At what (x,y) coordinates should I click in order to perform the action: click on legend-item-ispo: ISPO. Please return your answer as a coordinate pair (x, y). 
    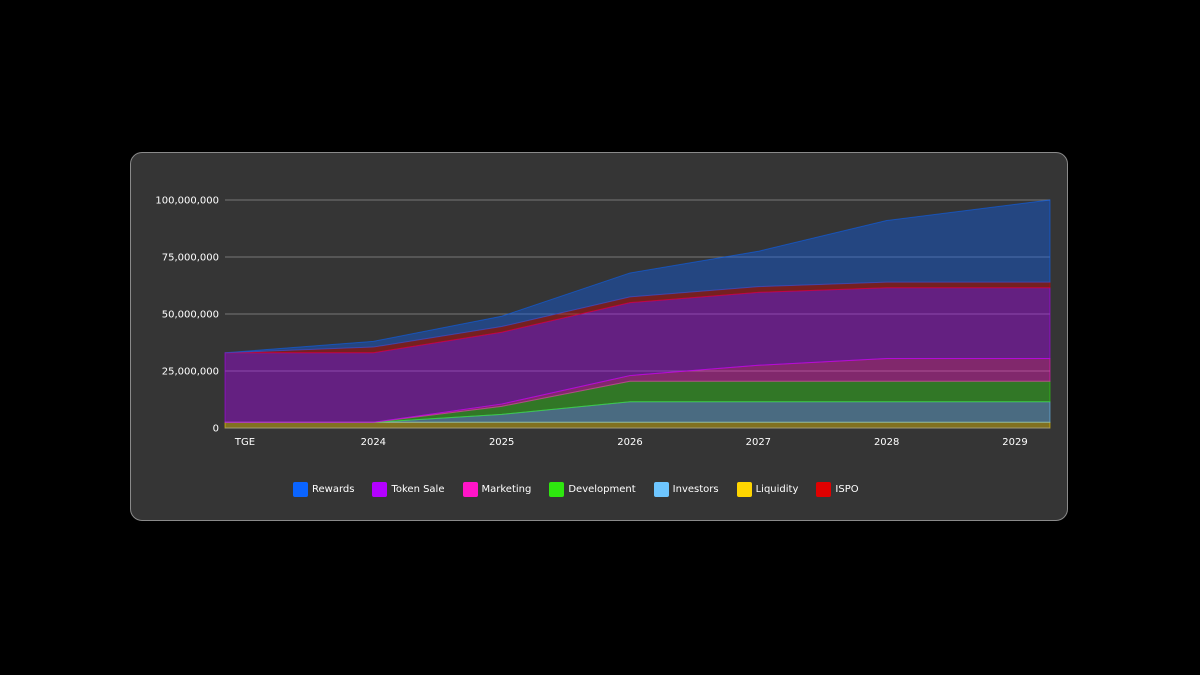
    Looking at the image, I should click on (837, 489).